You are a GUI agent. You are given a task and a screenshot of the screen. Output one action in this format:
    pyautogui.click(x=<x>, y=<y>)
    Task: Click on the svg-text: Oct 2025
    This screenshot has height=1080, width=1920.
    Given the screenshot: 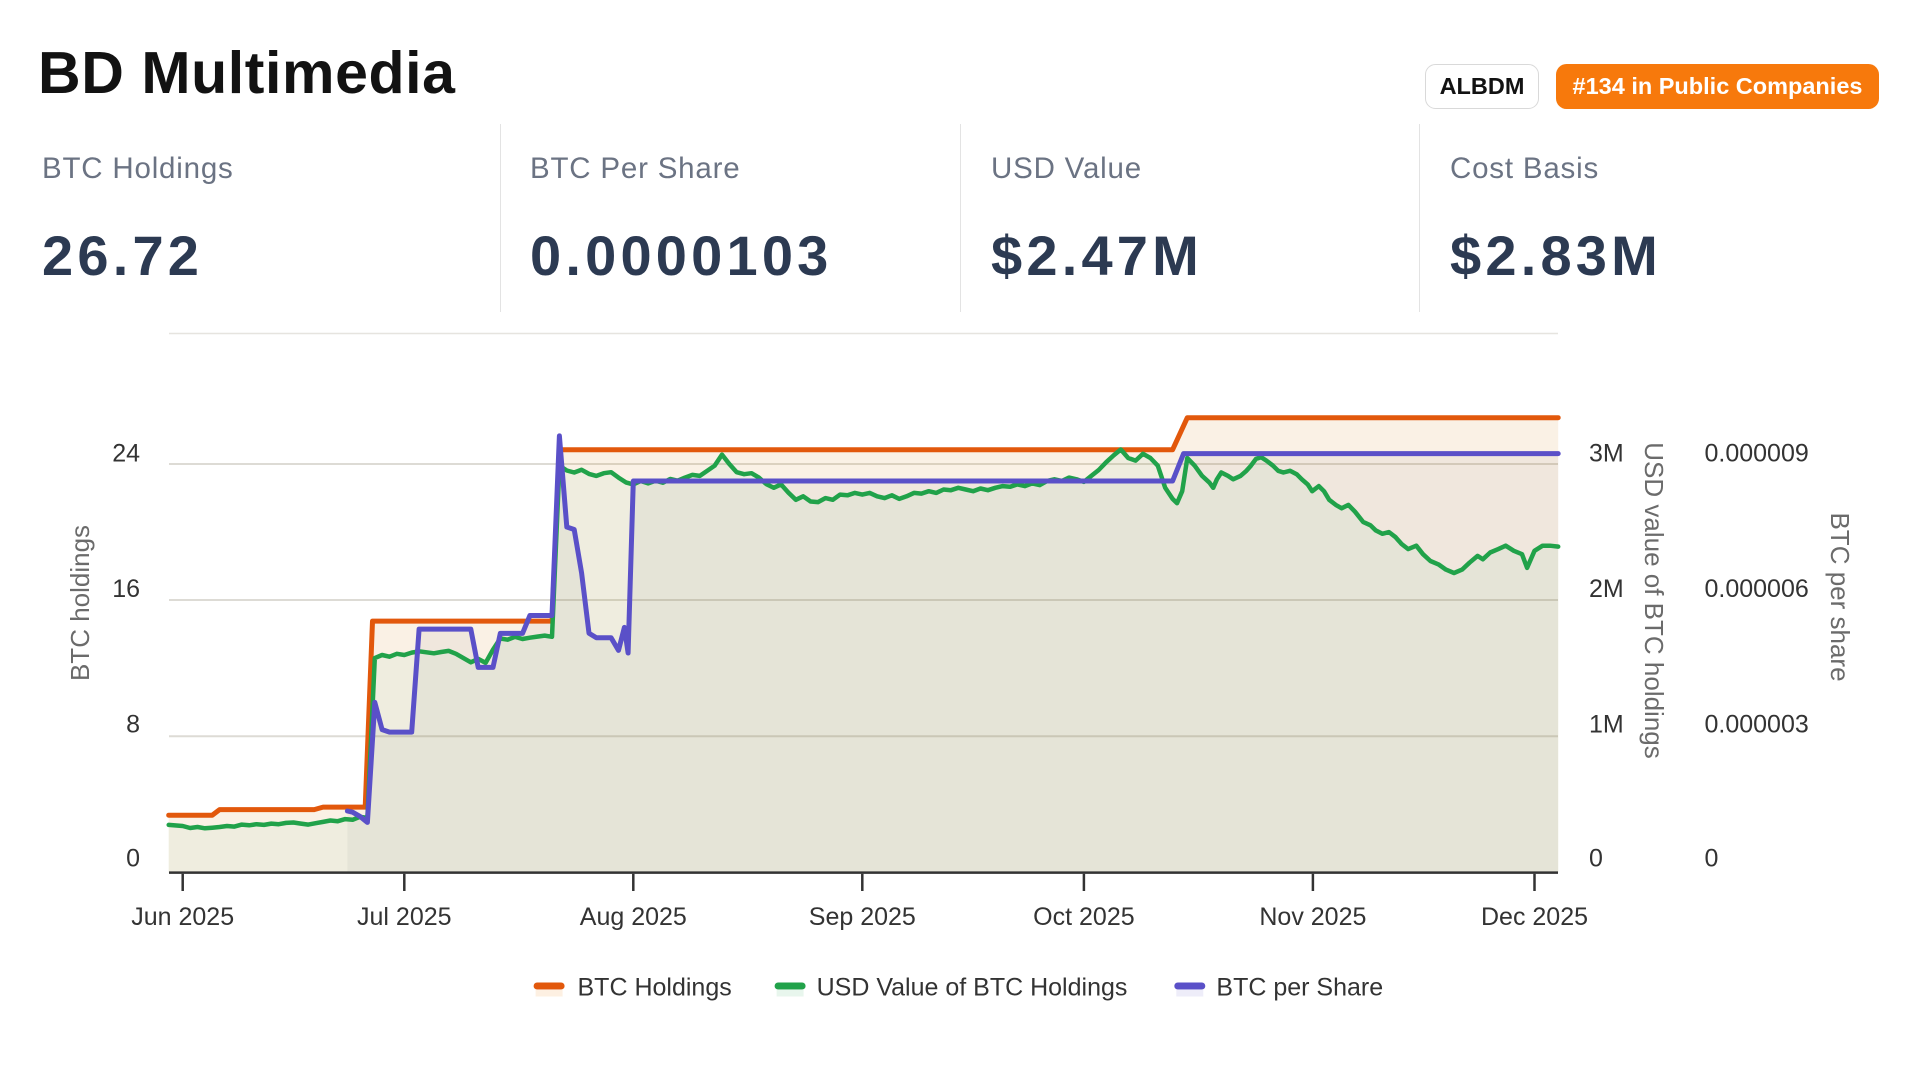 What is the action you would take?
    pyautogui.click(x=1083, y=917)
    